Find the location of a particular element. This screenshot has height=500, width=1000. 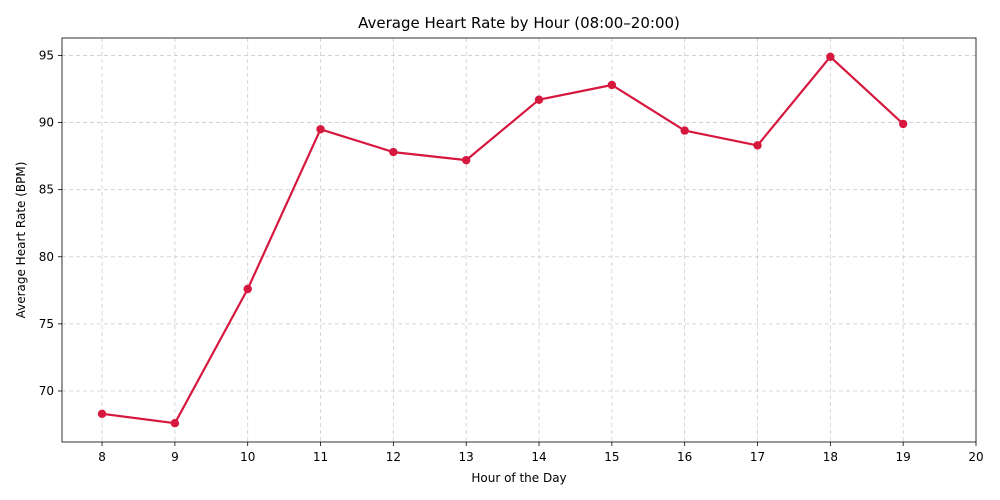

x-tick-label-10: 18 is located at coordinates (830, 457).